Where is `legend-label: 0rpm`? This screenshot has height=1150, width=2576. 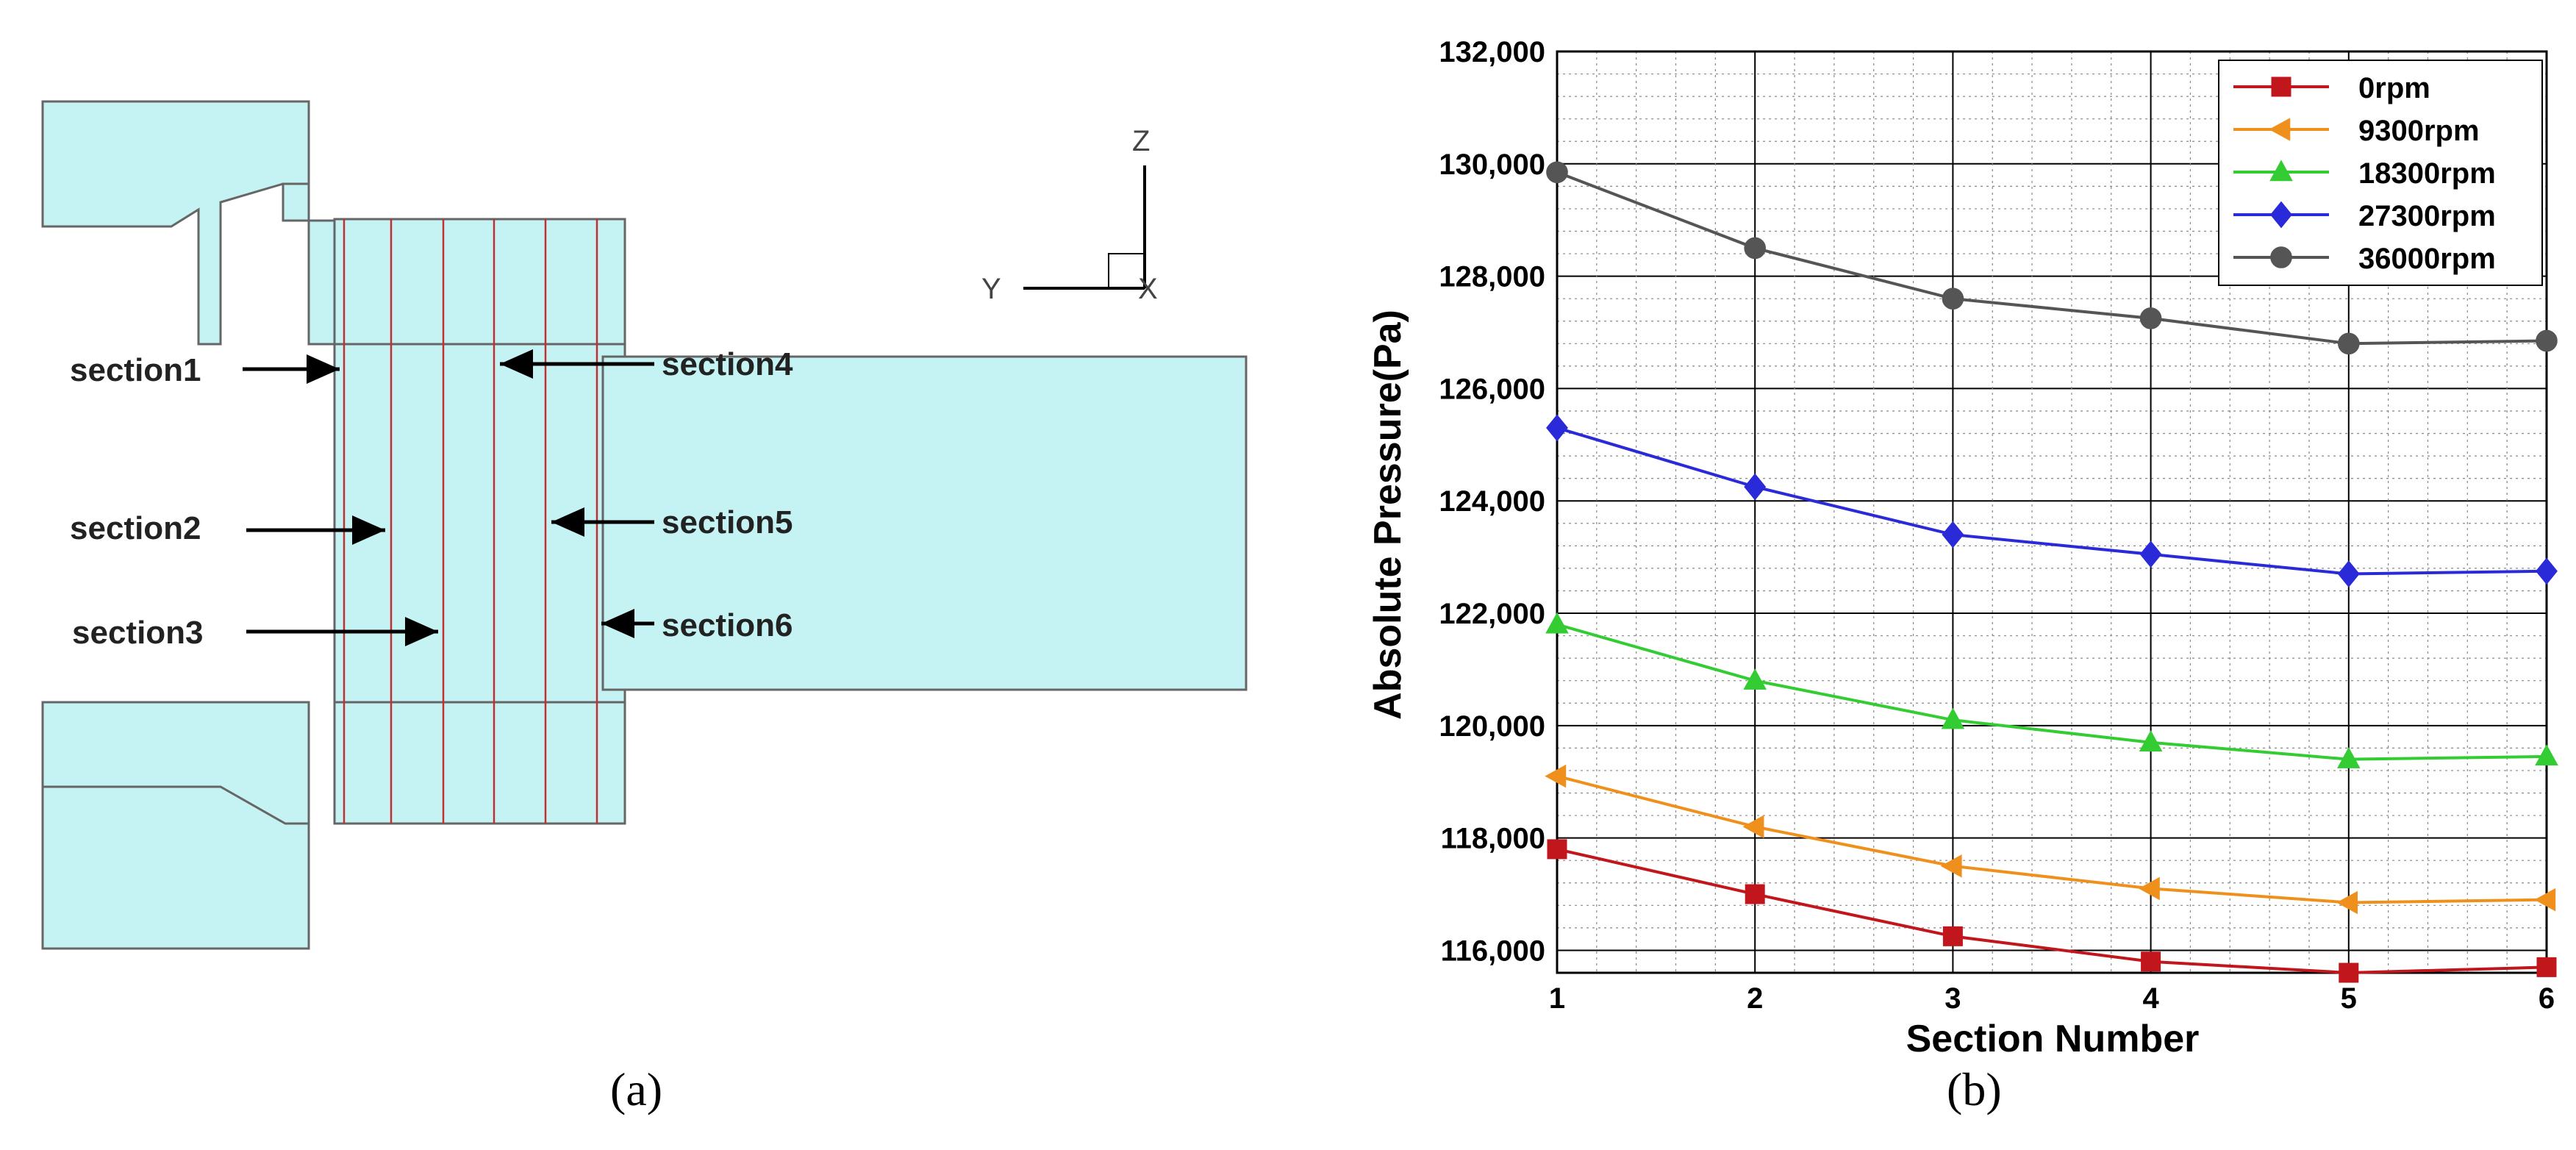
legend-label: 0rpm is located at coordinates (2394, 88).